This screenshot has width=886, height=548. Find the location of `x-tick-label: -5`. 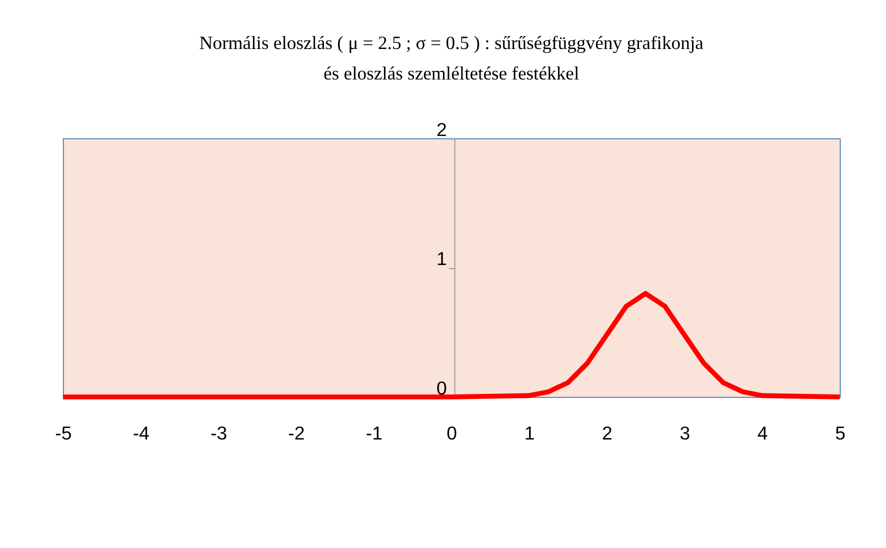

x-tick-label: -5 is located at coordinates (63, 433).